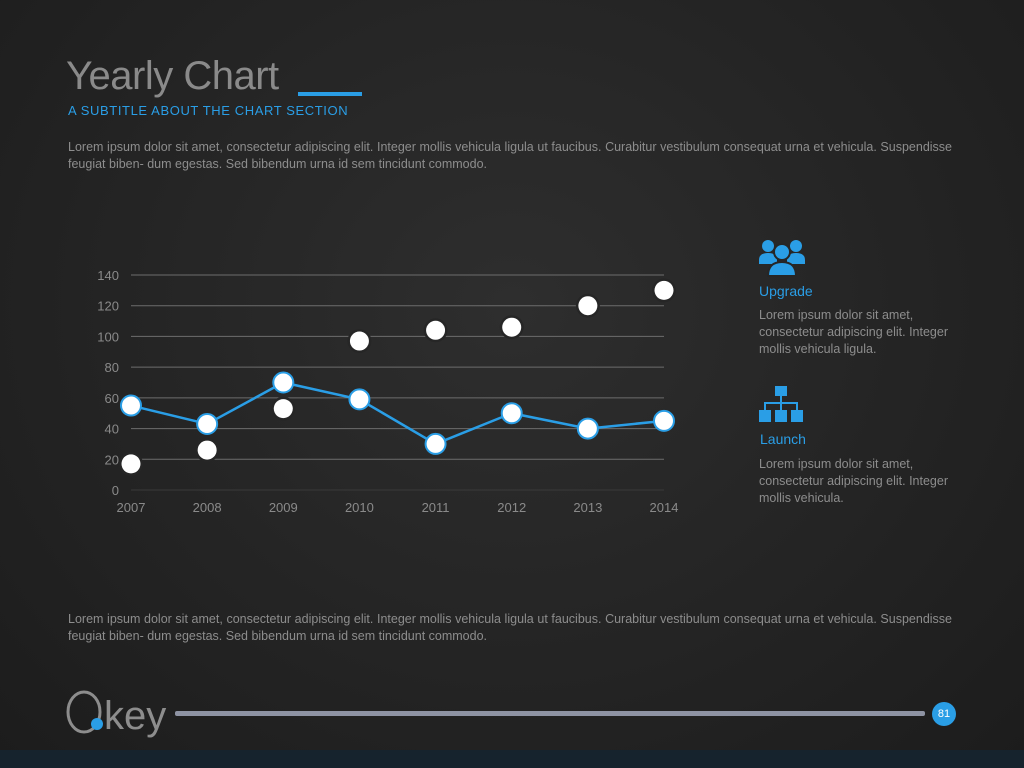 This screenshot has width=1024, height=768. I want to click on title-accent-bar, so click(330, 94).